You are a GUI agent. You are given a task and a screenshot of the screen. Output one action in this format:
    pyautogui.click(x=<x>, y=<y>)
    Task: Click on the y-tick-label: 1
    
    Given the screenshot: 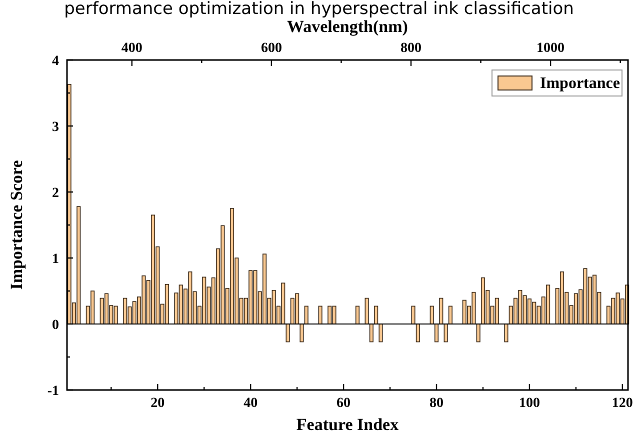 What is the action you would take?
    pyautogui.click(x=55, y=259)
    